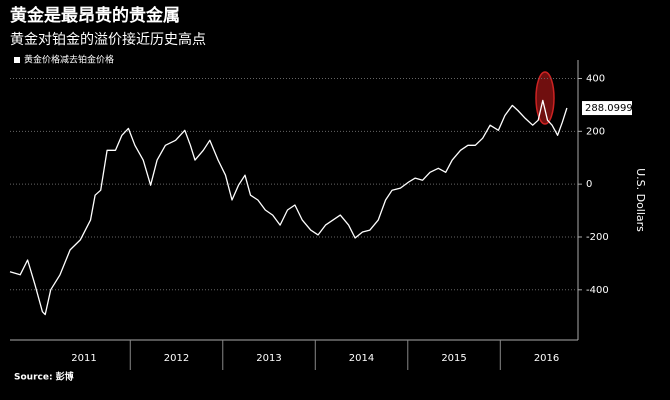  I want to click on y-tick-label: -400, so click(597, 290).